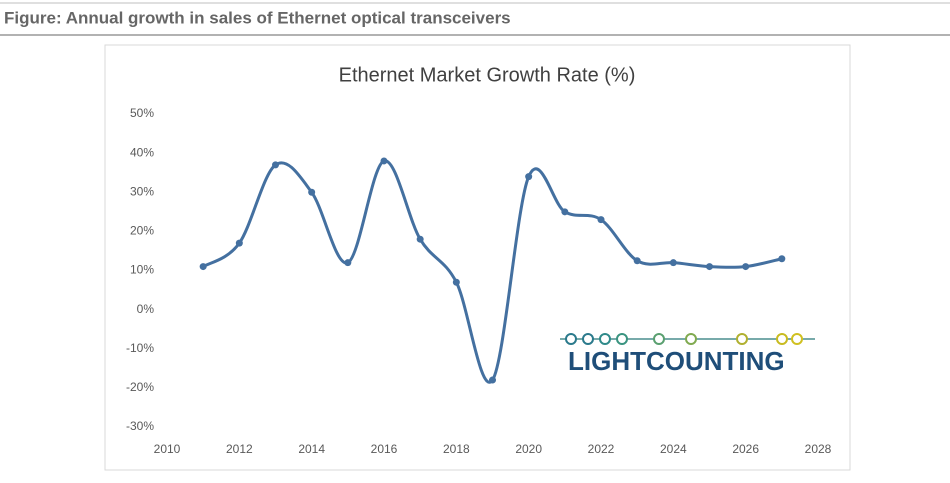 The width and height of the screenshot is (950, 483). What do you see at coordinates (487, 75) in the screenshot?
I see `chart-title: Ethernet Market Growth Rate (%)` at bounding box center [487, 75].